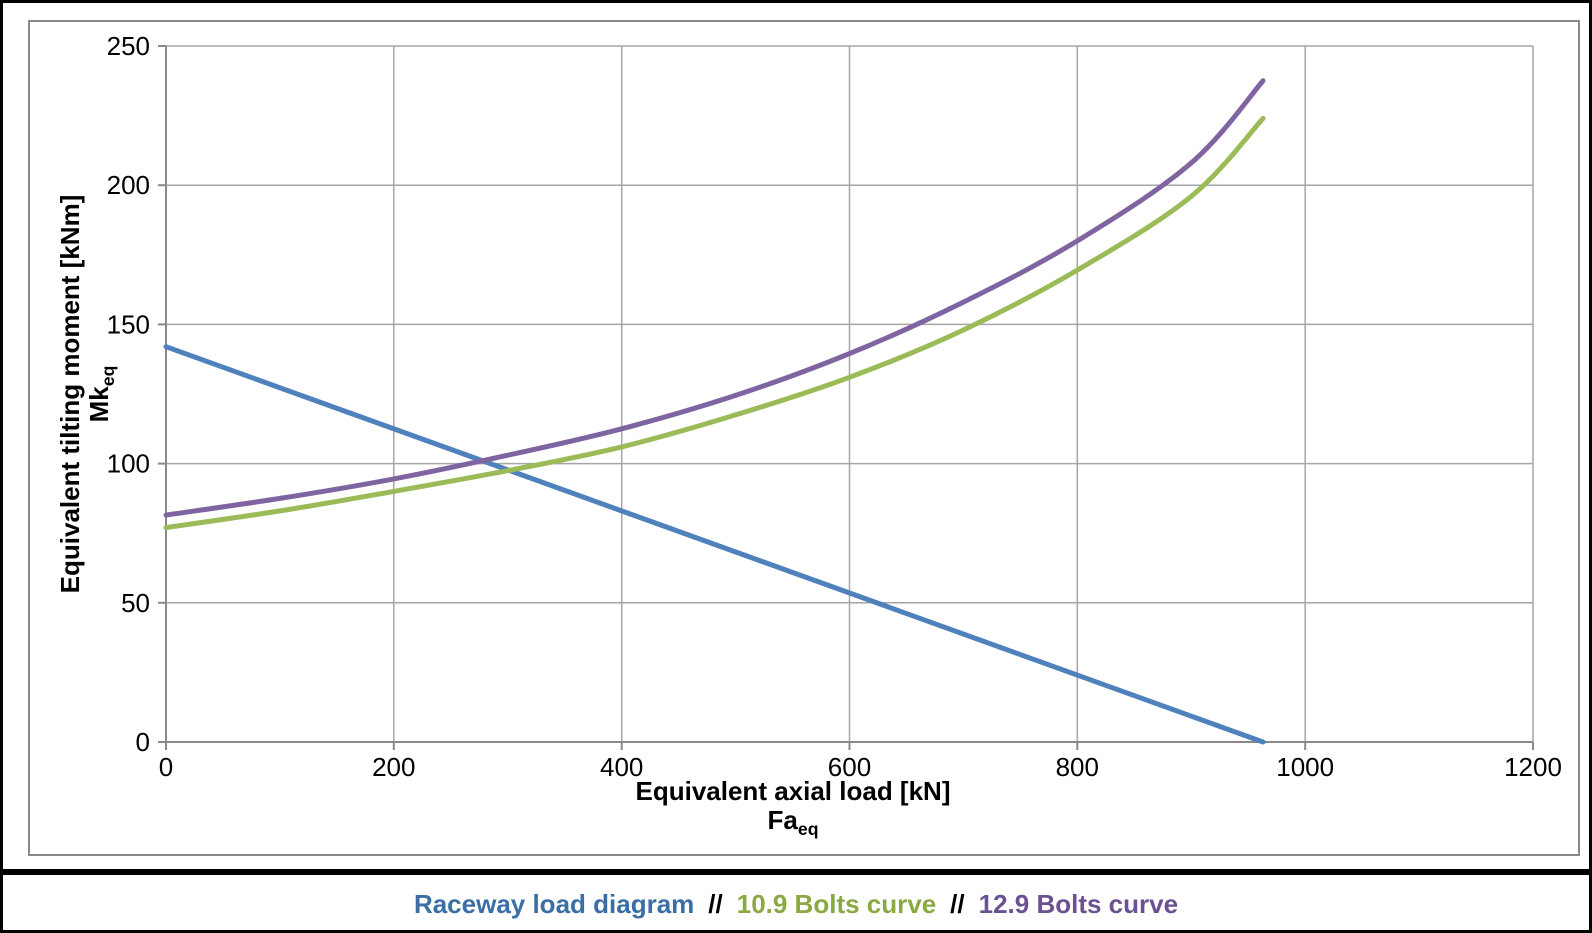 The width and height of the screenshot is (1592, 933). What do you see at coordinates (135, 603) in the screenshot?
I see `y-axis-tick-label: 50` at bounding box center [135, 603].